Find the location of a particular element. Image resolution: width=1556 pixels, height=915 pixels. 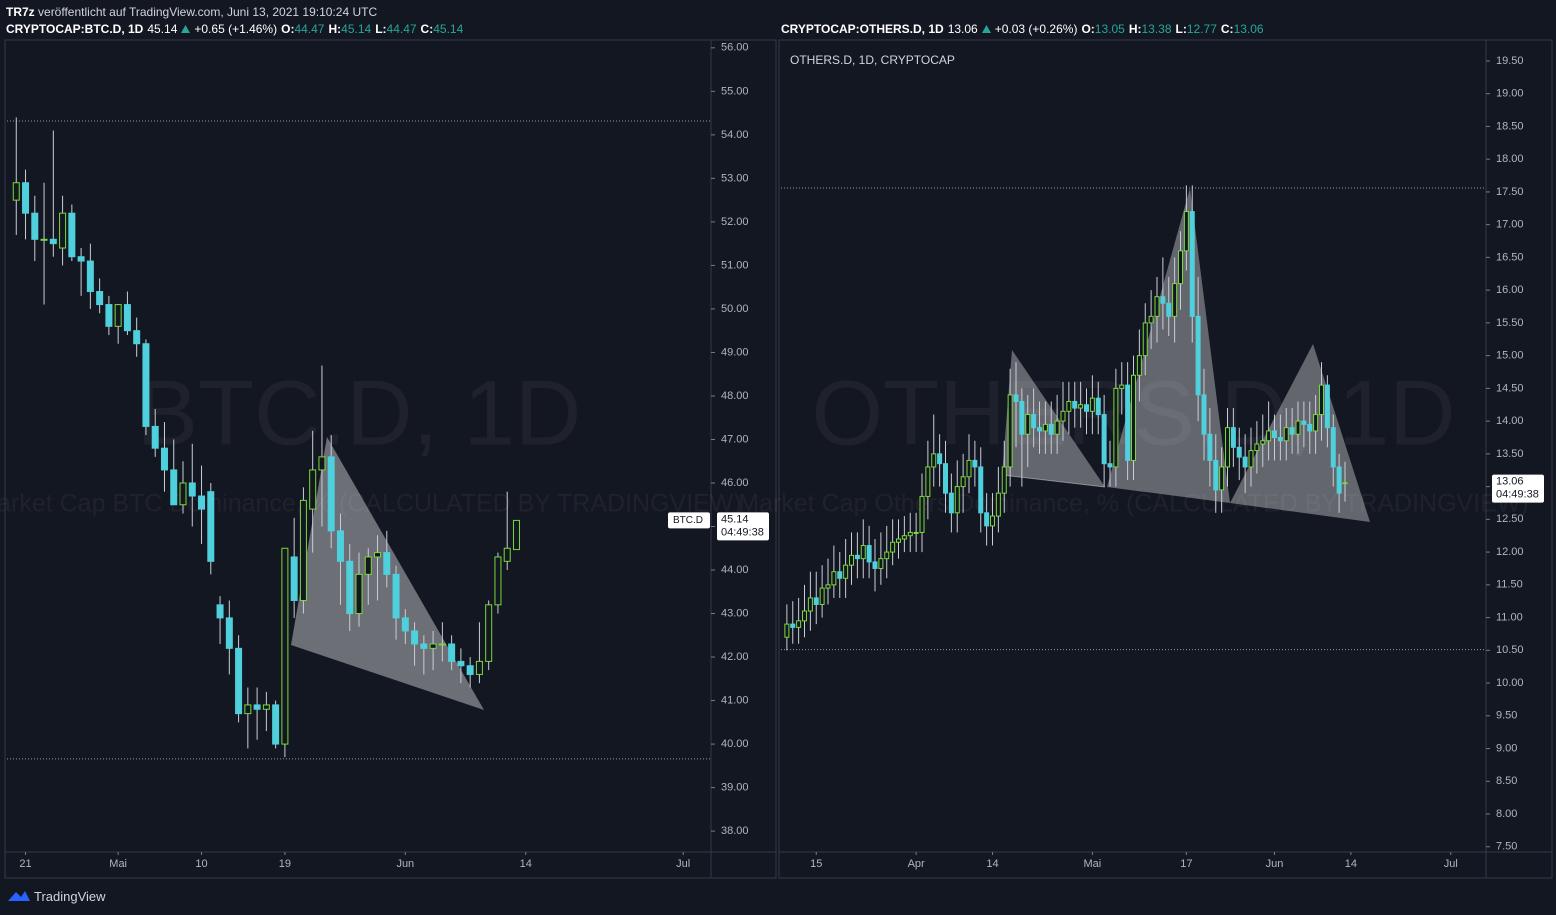

ohlc-value: 45.14 is located at coordinates (448, 29).